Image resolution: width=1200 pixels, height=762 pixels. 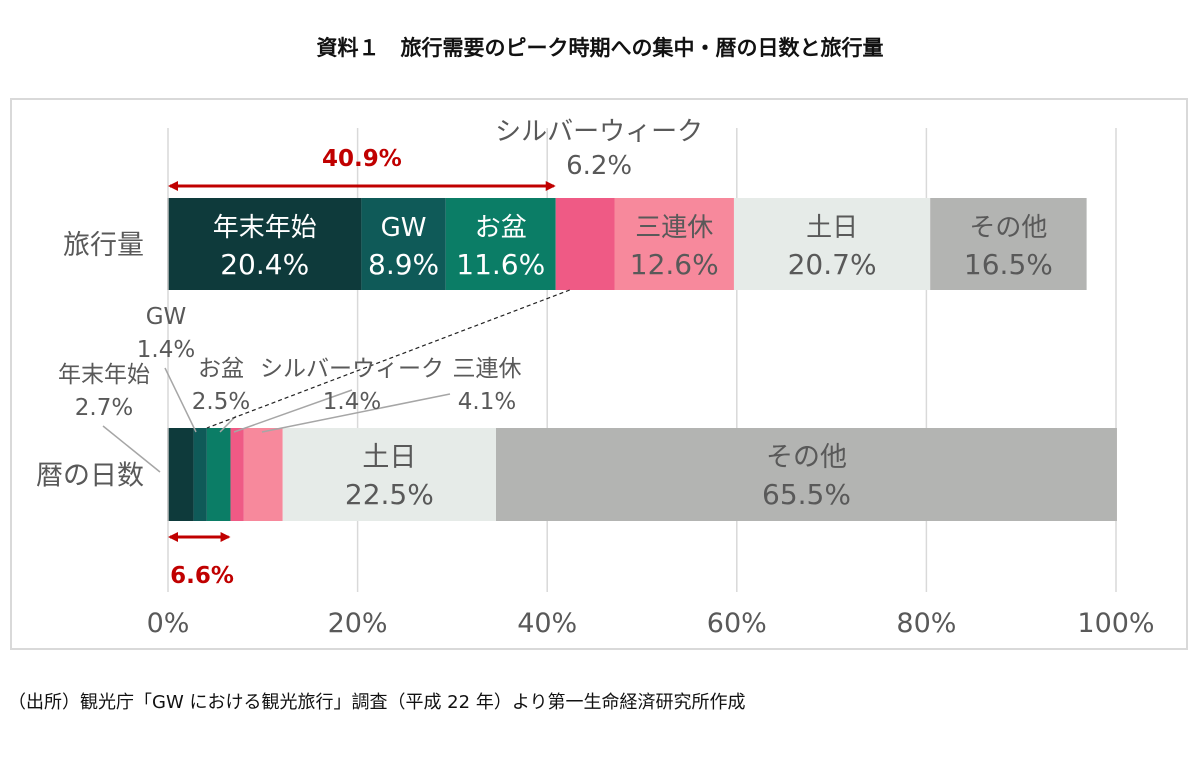 I want to click on leader-lines, so click(x=336, y=381).